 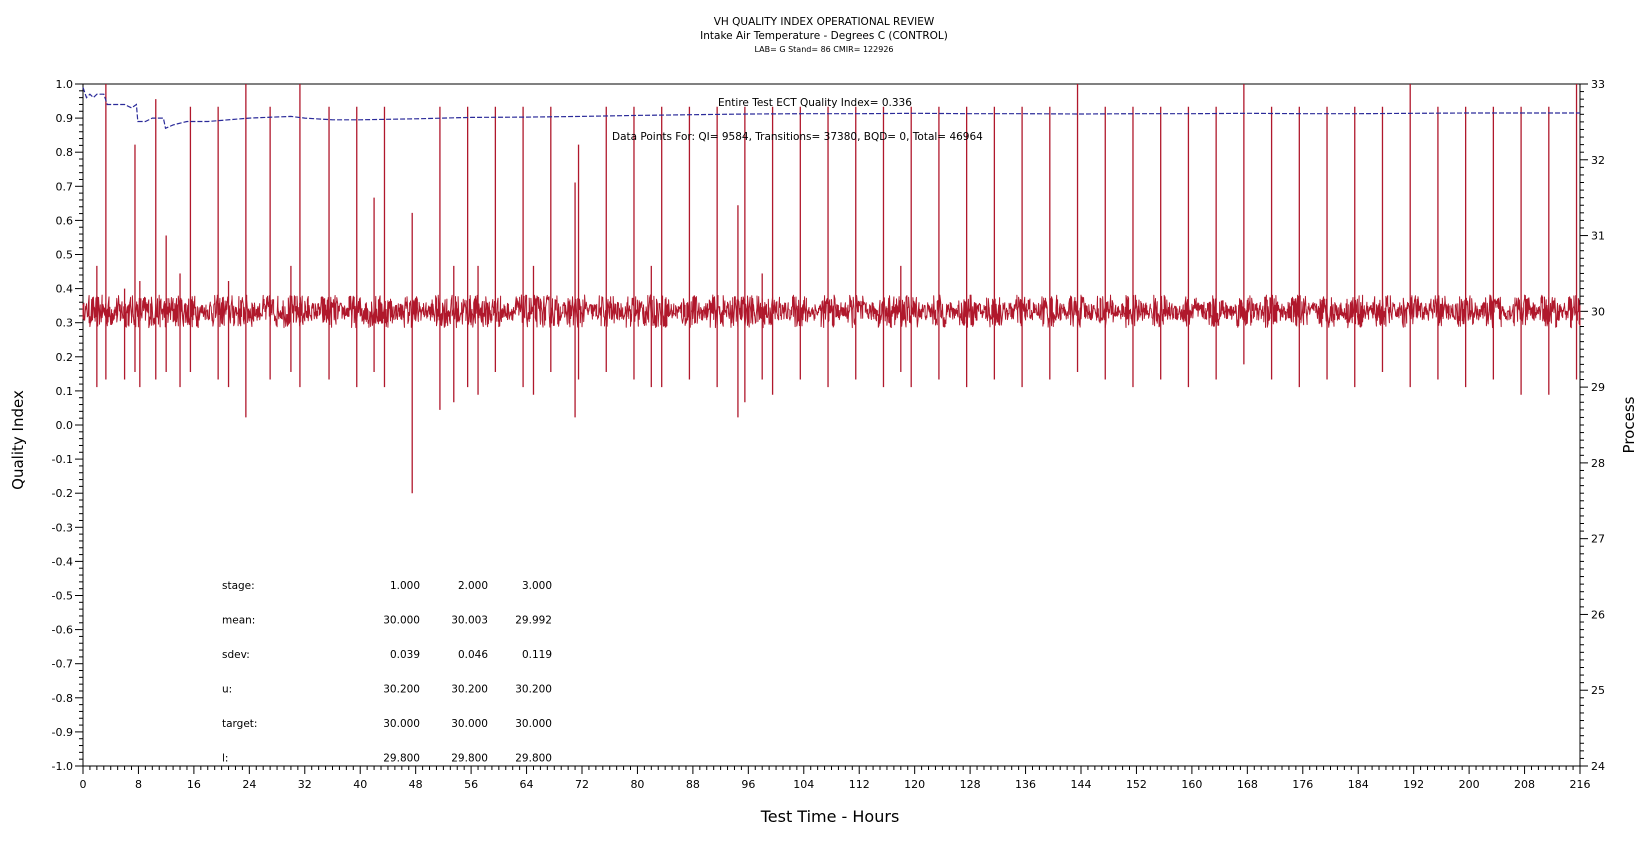 I want to click on y-right-tick-label: 24, so click(x=1598, y=766).